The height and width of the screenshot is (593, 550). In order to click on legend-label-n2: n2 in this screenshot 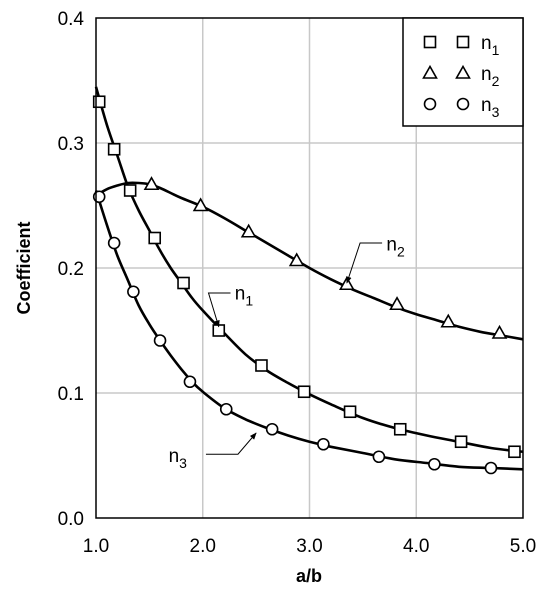, I will do `click(490, 76)`.